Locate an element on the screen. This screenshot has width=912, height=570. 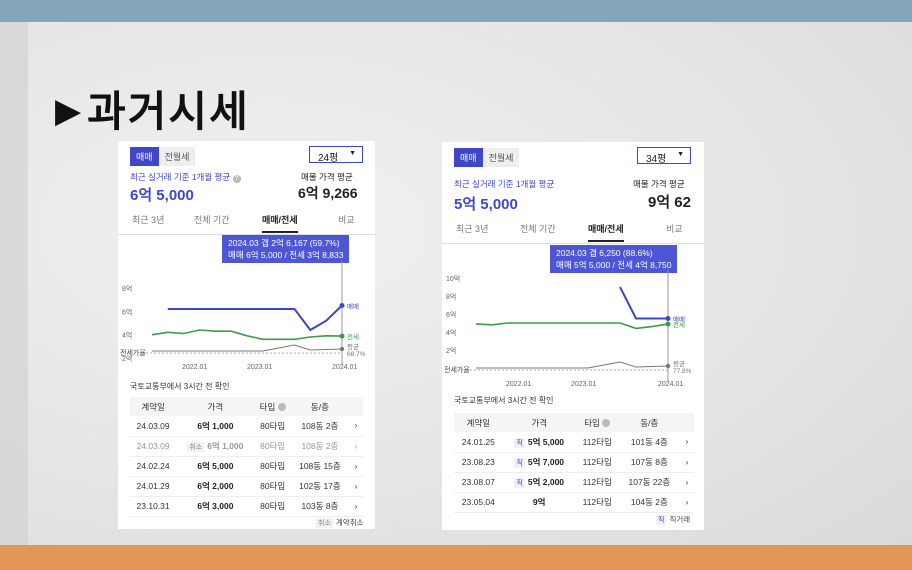
source-note: 국토교통부에서 3시간 전 확인 is located at coordinates (504, 400).